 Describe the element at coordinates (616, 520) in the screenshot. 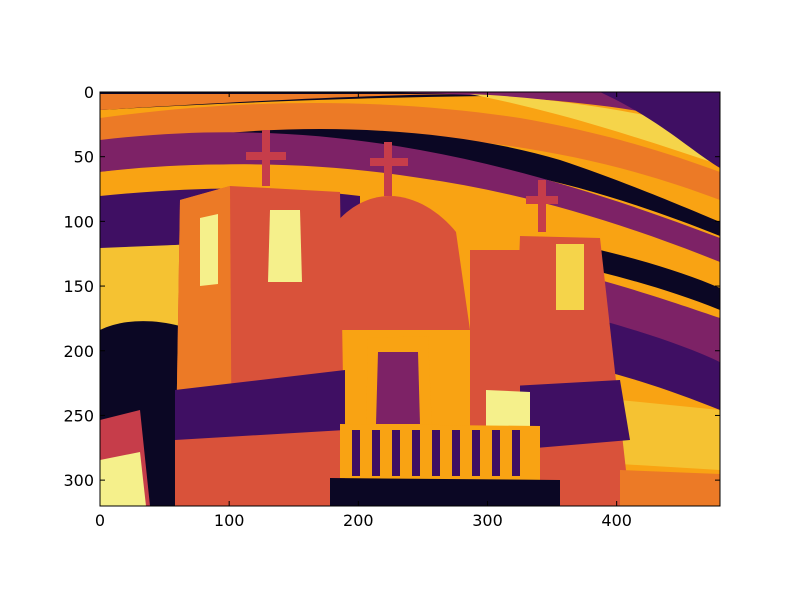

I see `x-tick-label: 400` at that location.